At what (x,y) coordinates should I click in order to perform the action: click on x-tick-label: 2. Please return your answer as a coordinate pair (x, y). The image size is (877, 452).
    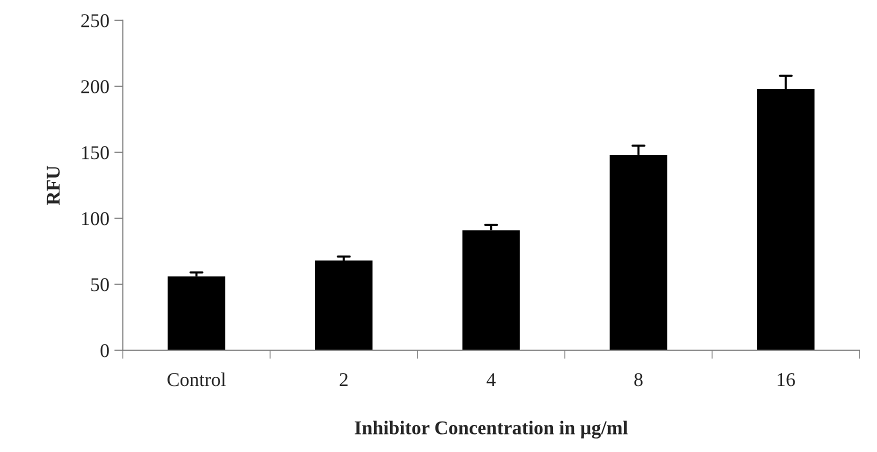
    Looking at the image, I should click on (344, 379).